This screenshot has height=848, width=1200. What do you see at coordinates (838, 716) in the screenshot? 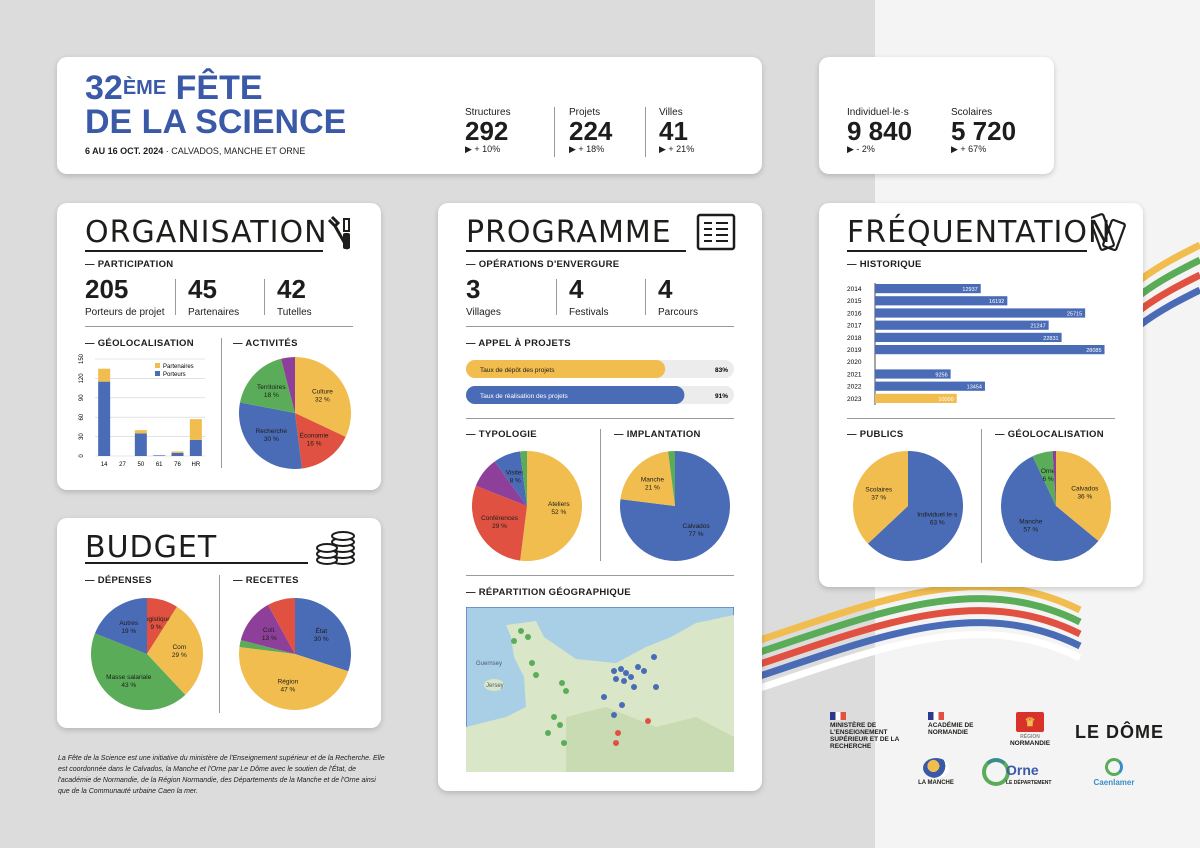
I see `flag-icon` at bounding box center [838, 716].